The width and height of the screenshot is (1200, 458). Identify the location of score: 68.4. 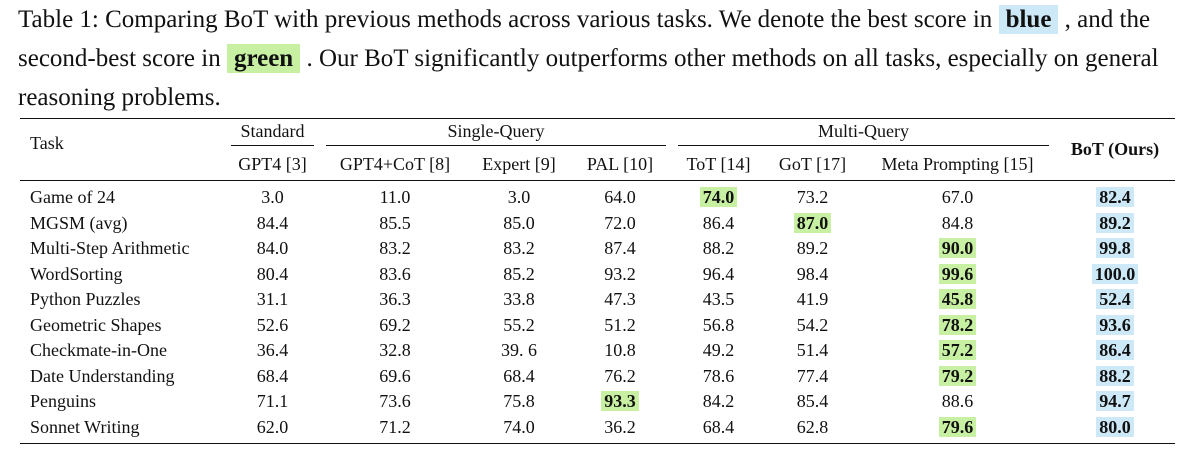
(519, 375).